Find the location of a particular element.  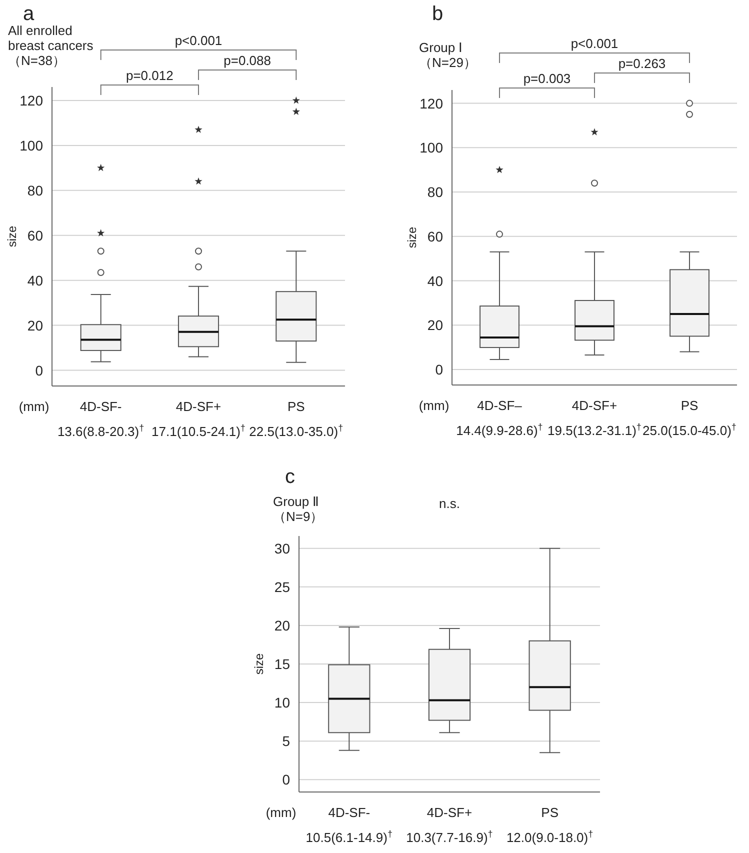

text: 14.4(9.9-28.6)$^{†}$ is located at coordinates (499, 430).